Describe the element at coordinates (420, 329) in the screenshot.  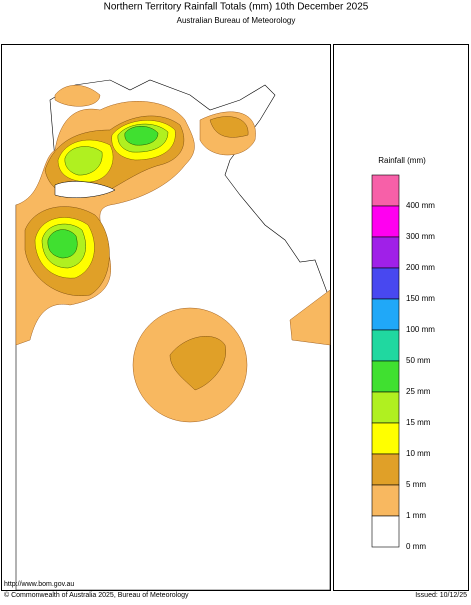
I see `legend-label: 100 mm` at that location.